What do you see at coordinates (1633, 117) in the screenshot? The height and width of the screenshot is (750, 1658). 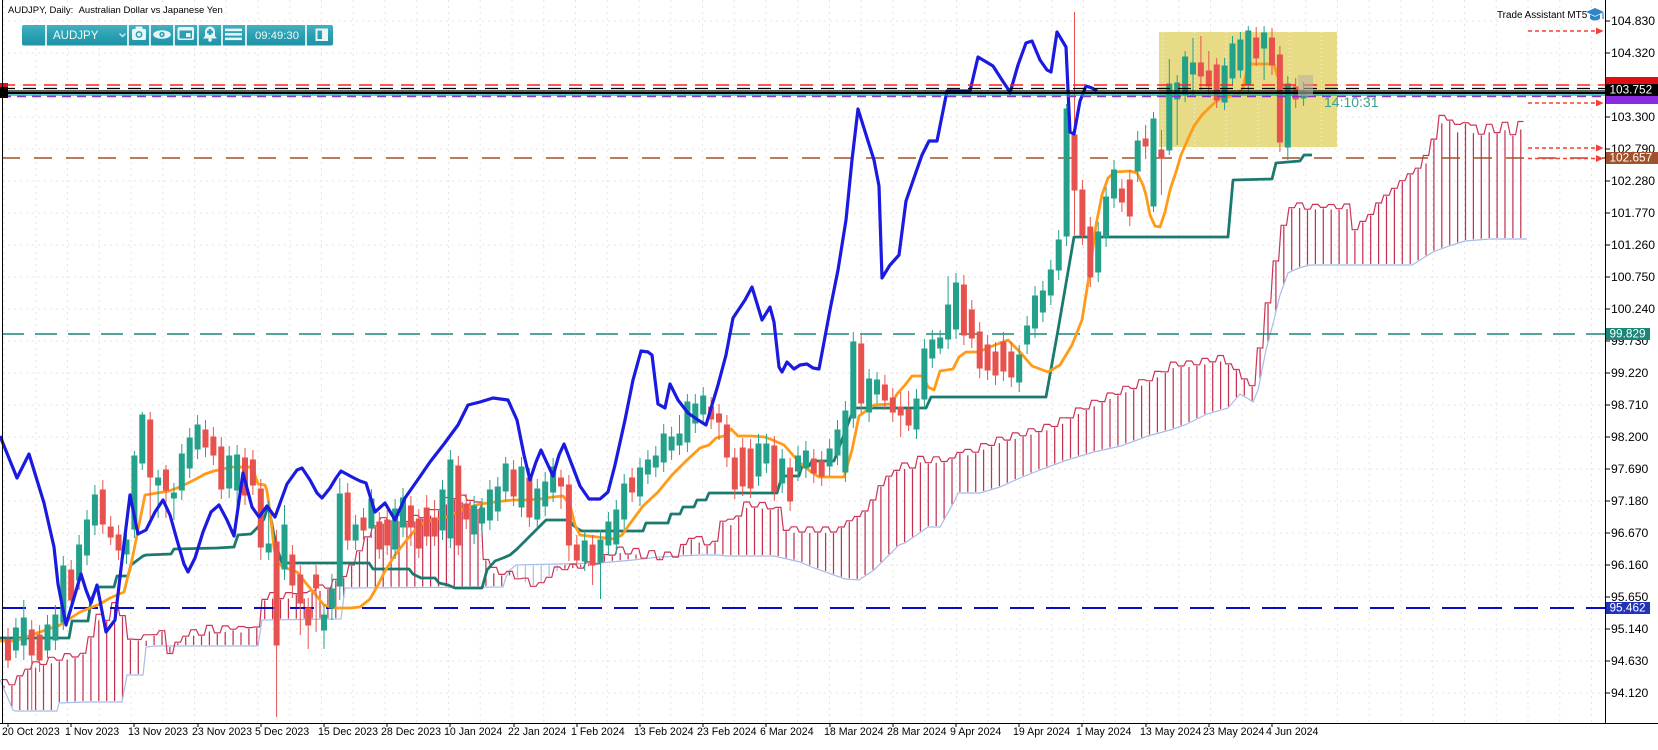 I see `svg-text: 103.300` at bounding box center [1633, 117].